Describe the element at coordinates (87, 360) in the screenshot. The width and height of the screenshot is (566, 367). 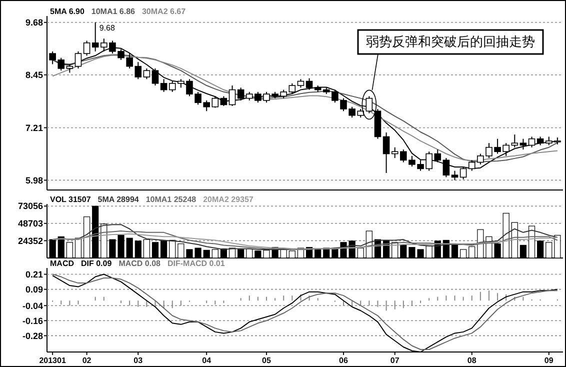
I see `x-tick-label: 02` at that location.